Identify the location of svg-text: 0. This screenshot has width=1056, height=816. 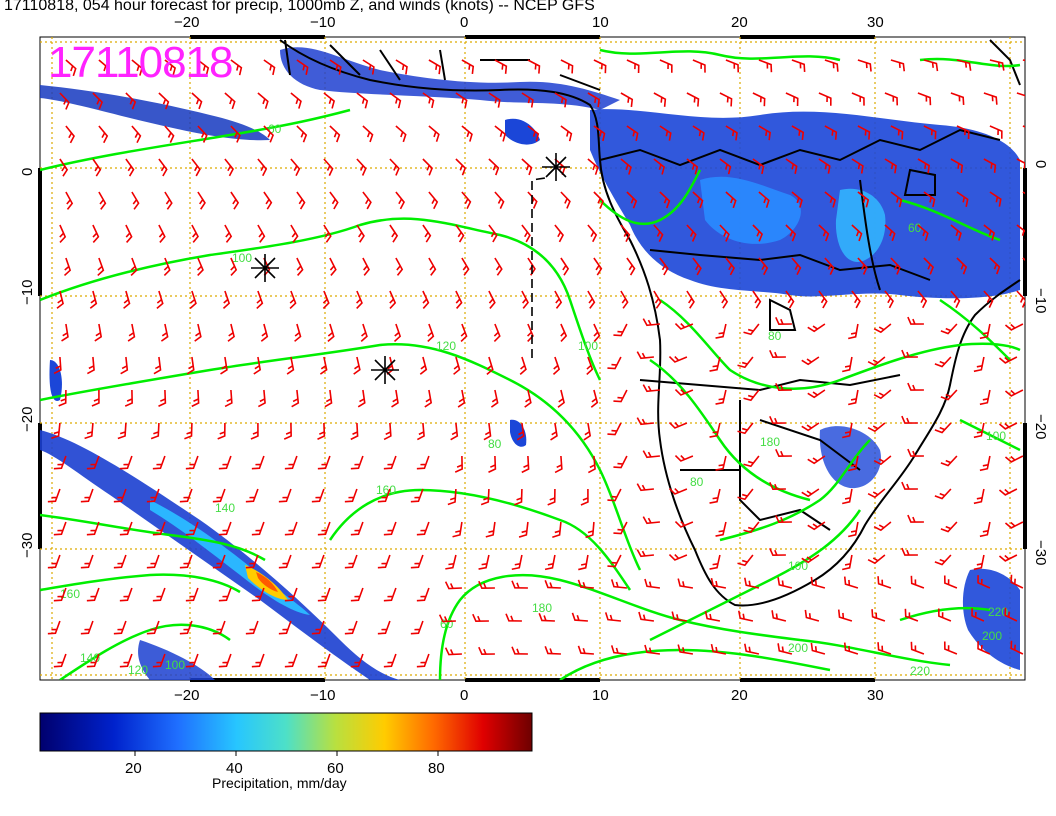
(1040, 164).